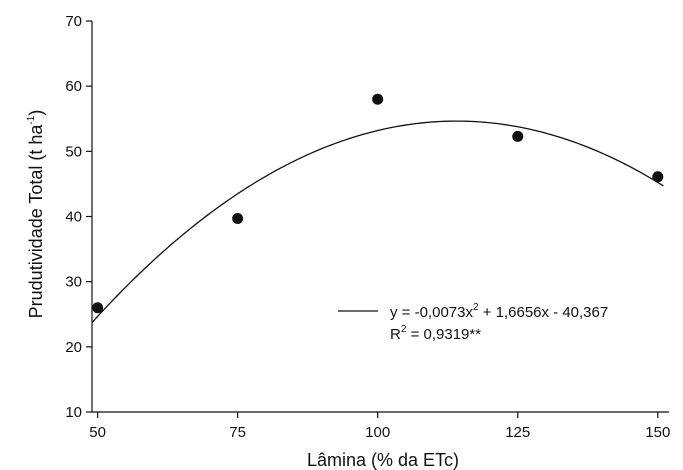  I want to click on x-tick-label: 75, so click(237, 432).